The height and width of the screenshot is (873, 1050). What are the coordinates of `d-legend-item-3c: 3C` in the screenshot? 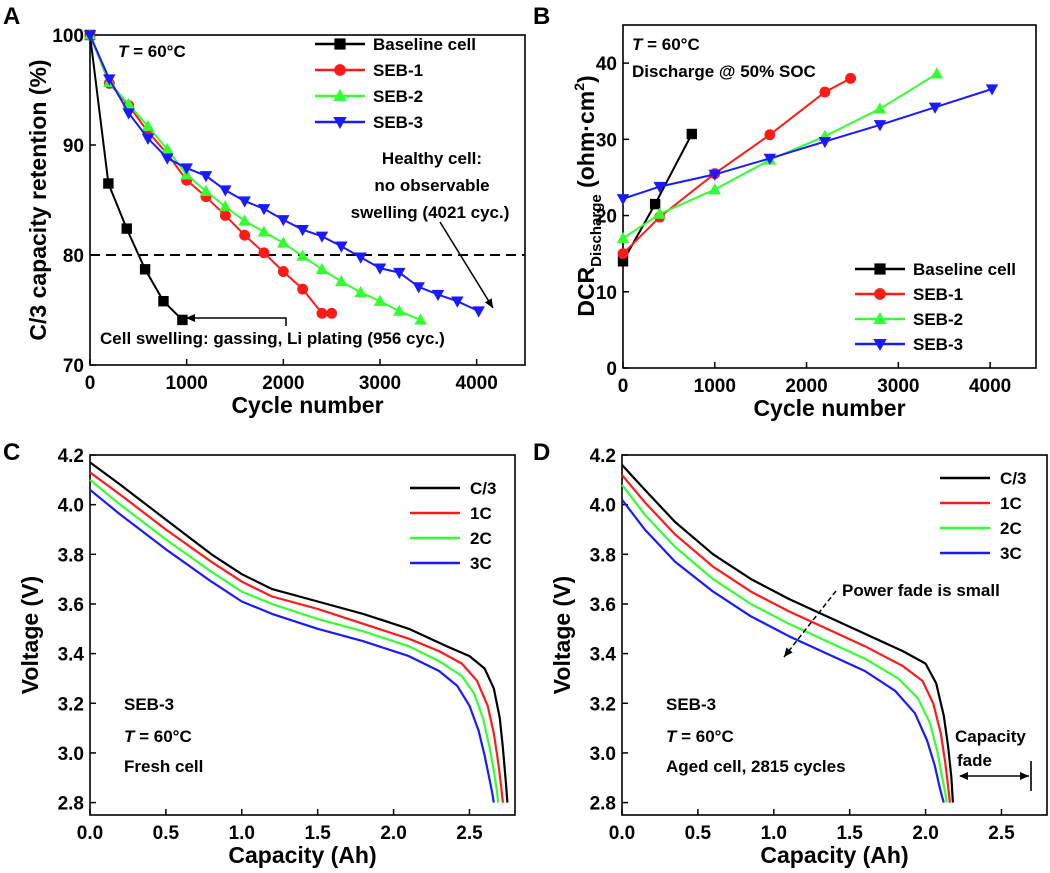 It's located at (981, 553).